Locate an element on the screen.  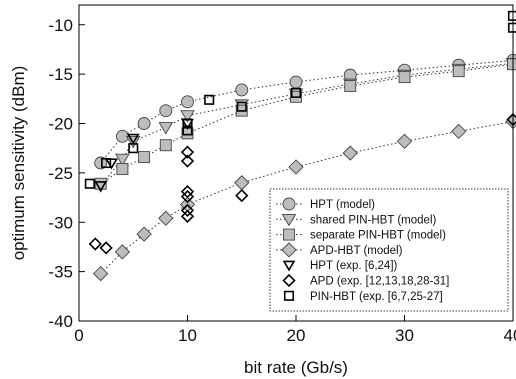
shared-pin-hbt-model-legend-marker is located at coordinates (289, 220).